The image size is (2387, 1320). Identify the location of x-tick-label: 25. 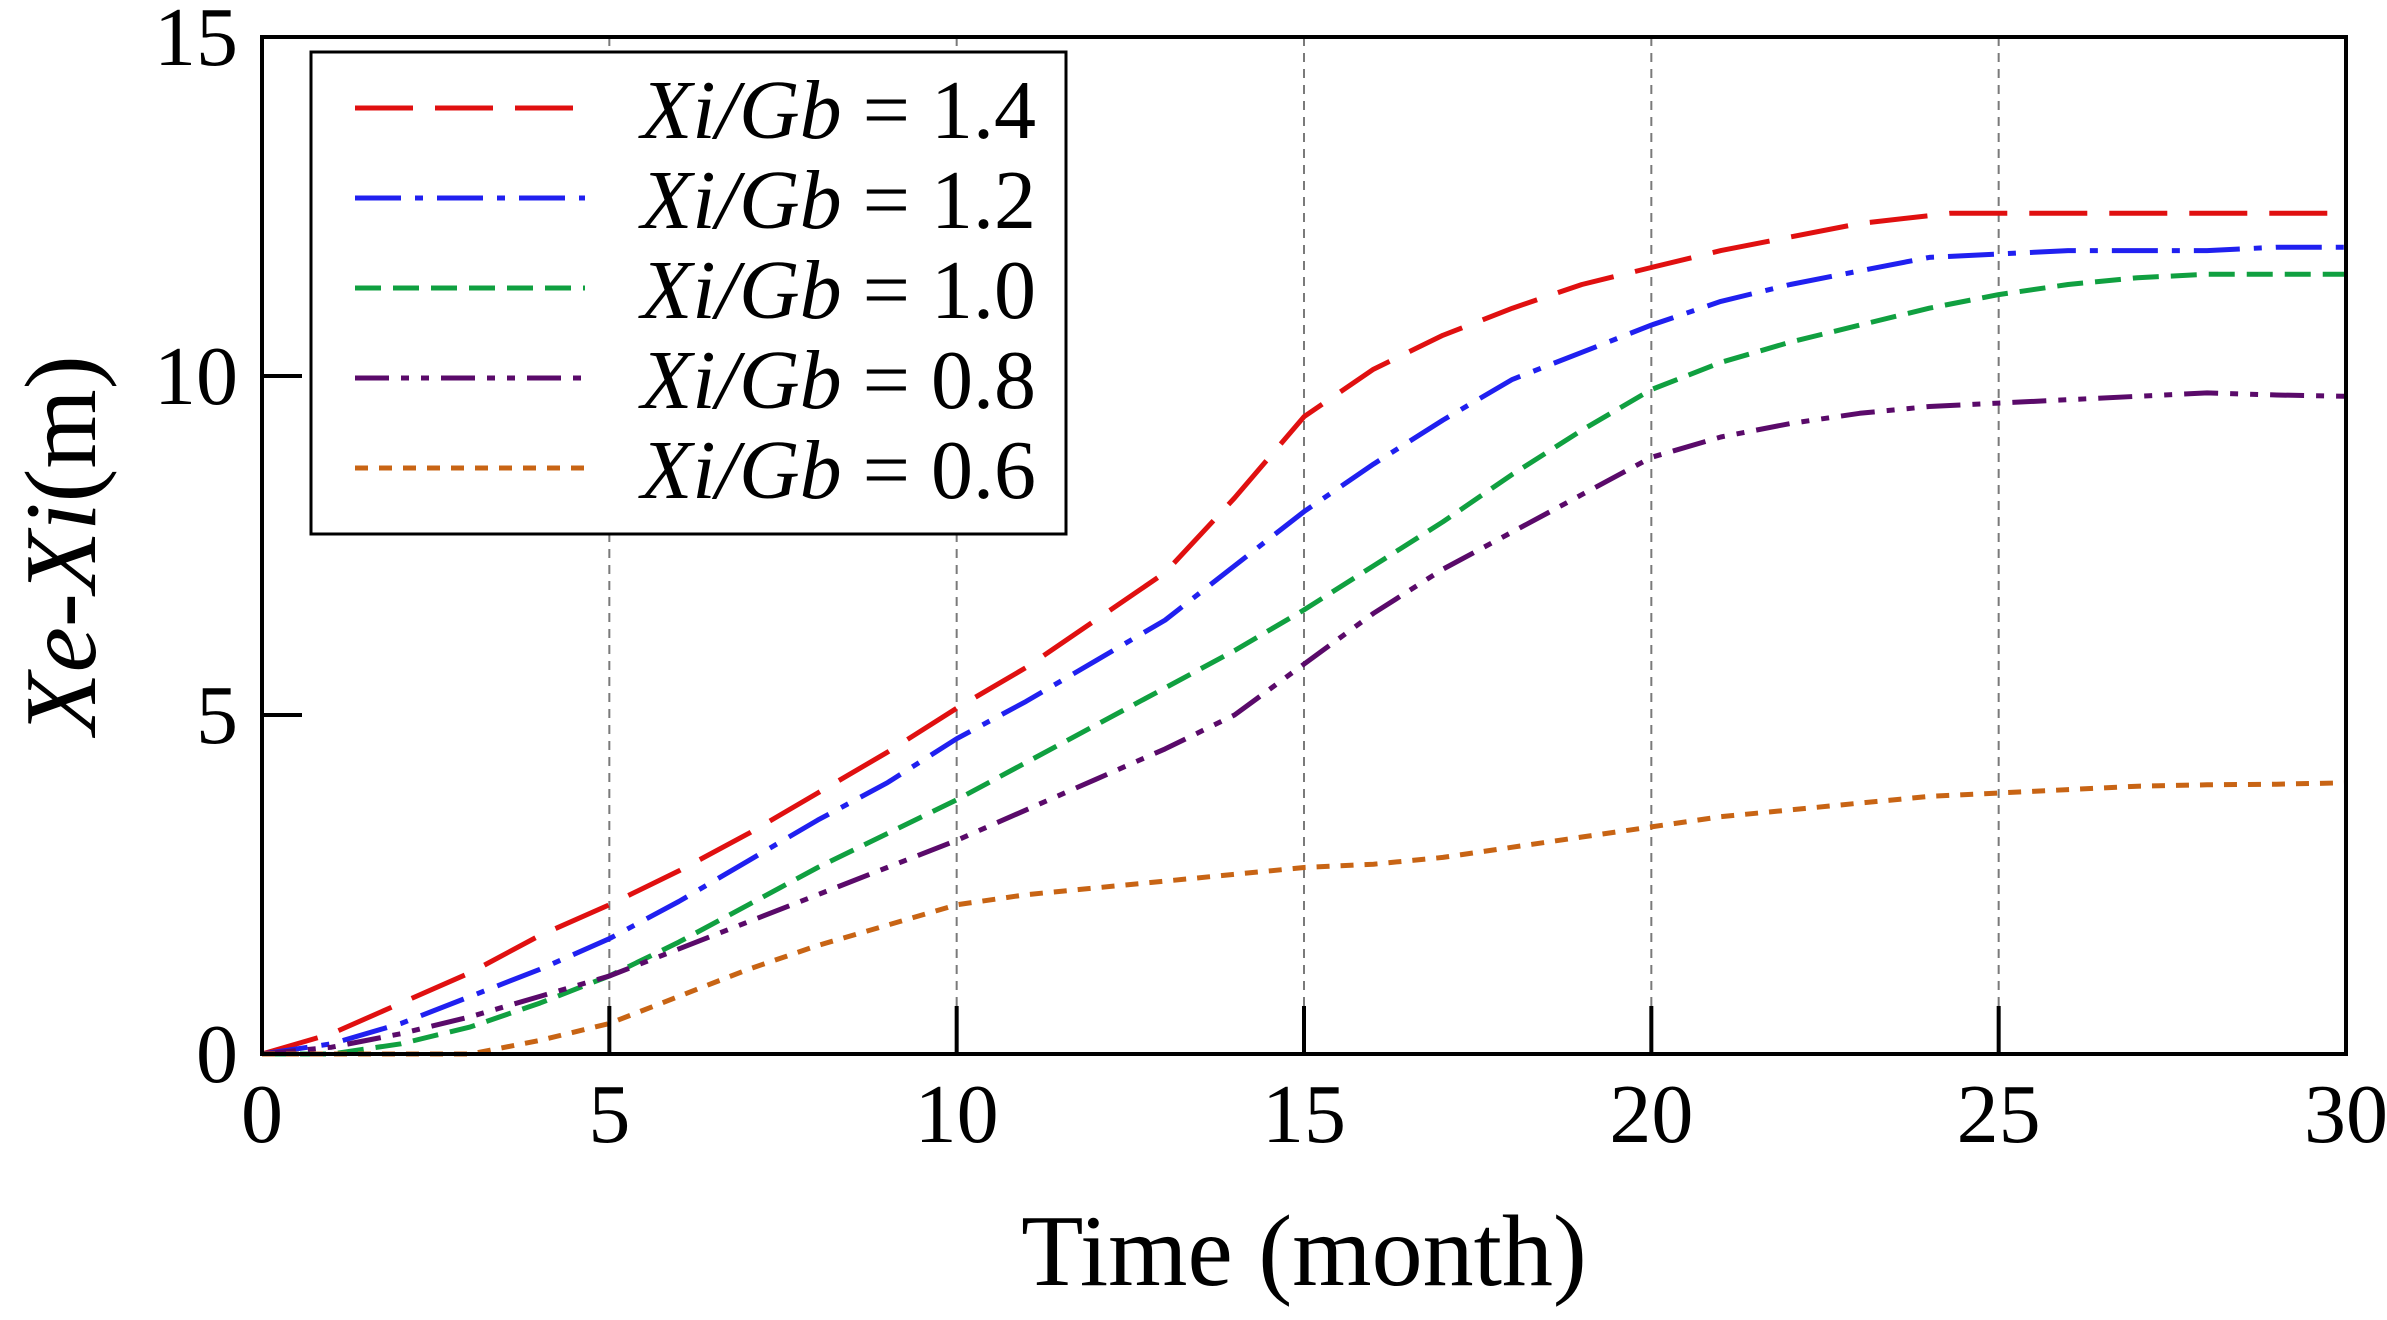
(1999, 1114).